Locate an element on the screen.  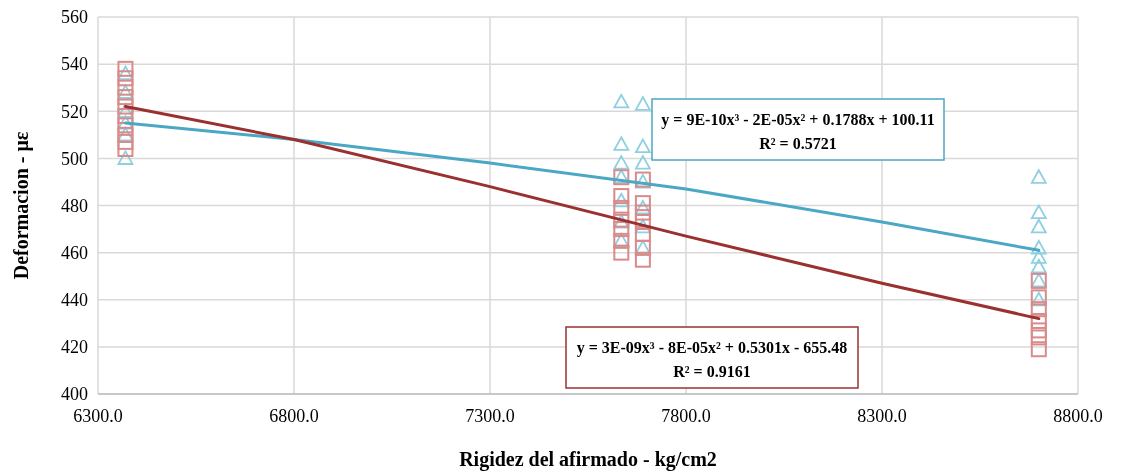
y-tick-label: 400 is located at coordinates (74, 394).